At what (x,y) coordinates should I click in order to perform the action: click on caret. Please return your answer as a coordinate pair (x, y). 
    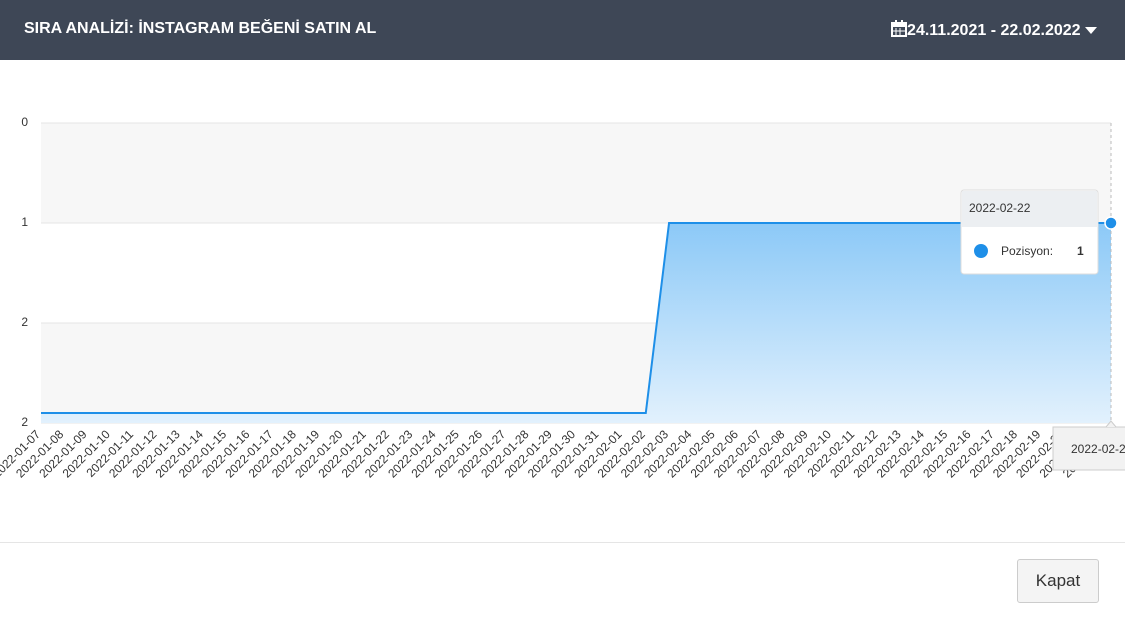
    Looking at the image, I should click on (1091, 30).